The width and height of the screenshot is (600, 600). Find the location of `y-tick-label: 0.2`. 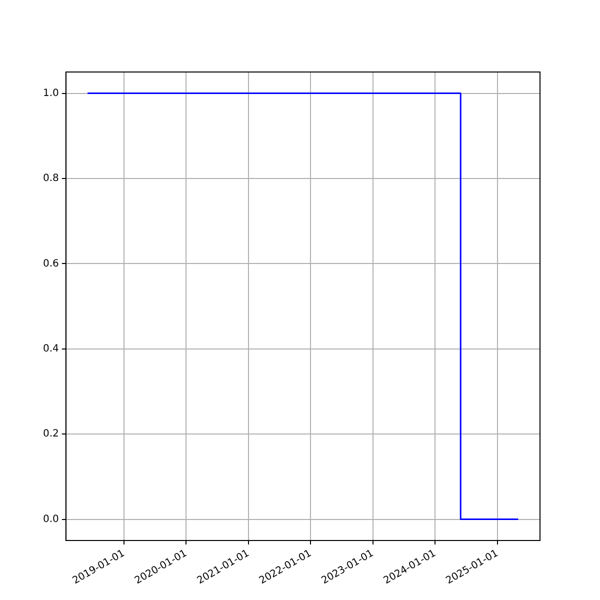

y-tick-label: 0.2 is located at coordinates (50, 434).